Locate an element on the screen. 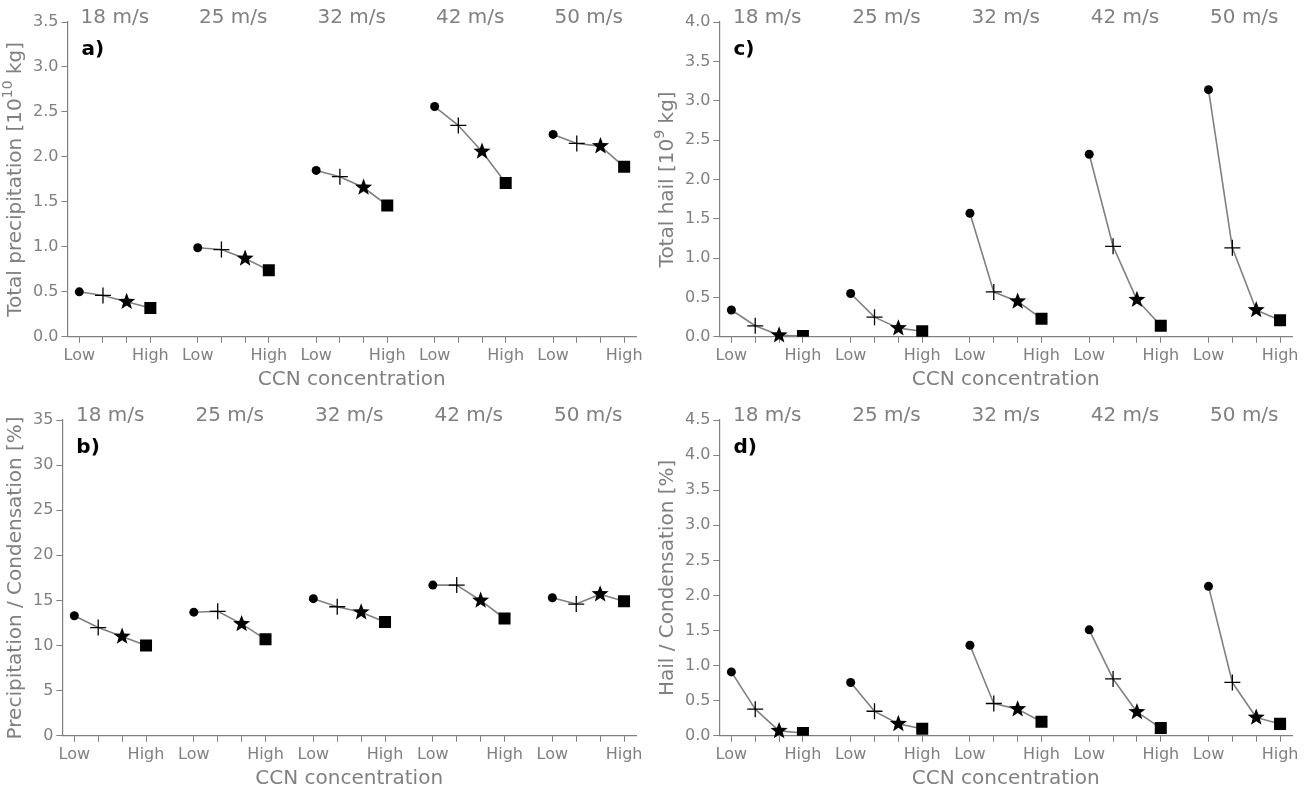  y-tick-label: 3.5 is located at coordinates (697, 60).